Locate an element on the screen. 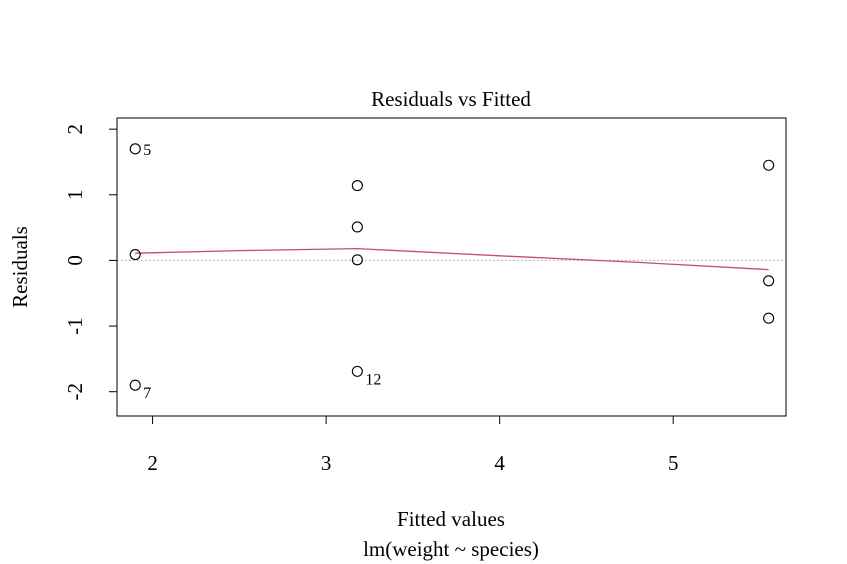 The height and width of the screenshot is (564, 847). y-axis-label: Residuals is located at coordinates (20, 267).